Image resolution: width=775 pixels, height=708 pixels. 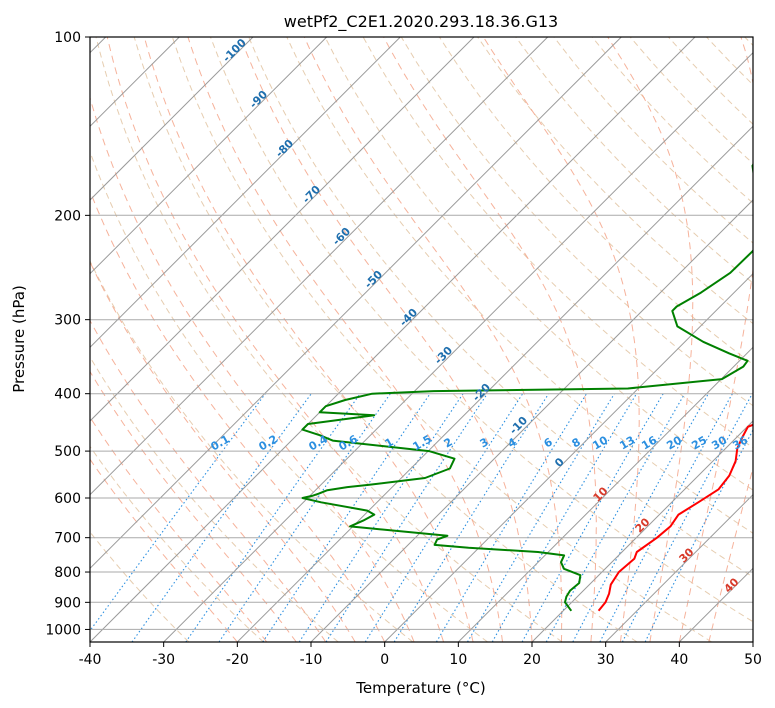 I want to click on y-tick-label: 600, so click(x=67, y=499).